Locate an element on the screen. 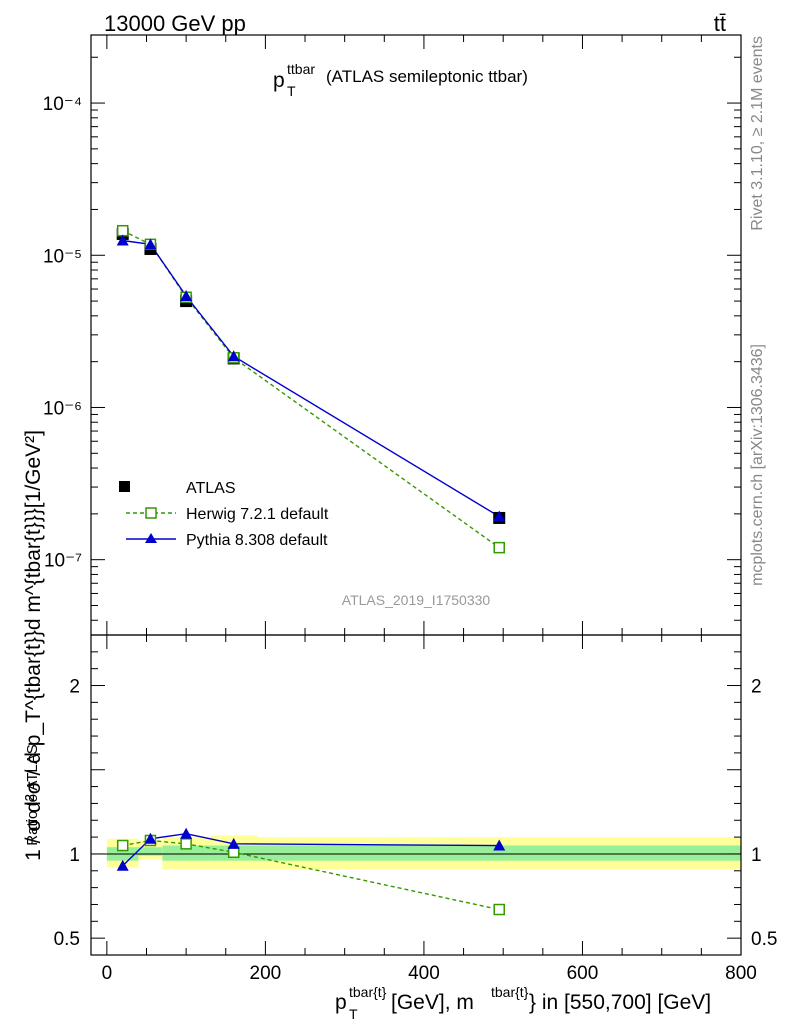  x-tick-label: 0 is located at coordinates (107, 973).